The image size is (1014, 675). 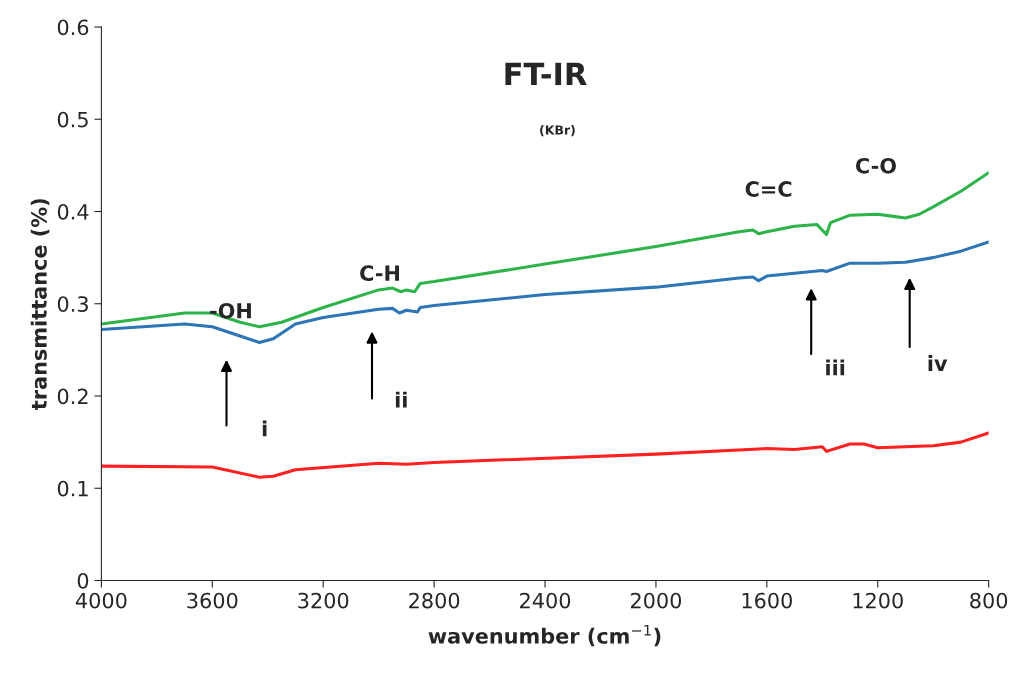 What do you see at coordinates (72, 488) in the screenshot?
I see `y-tick-label: 0.1` at bounding box center [72, 488].